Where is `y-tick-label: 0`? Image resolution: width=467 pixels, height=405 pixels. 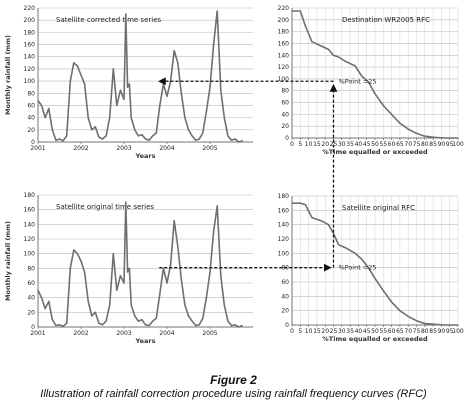
y-tick-label: 0 is located at coordinates (287, 325).